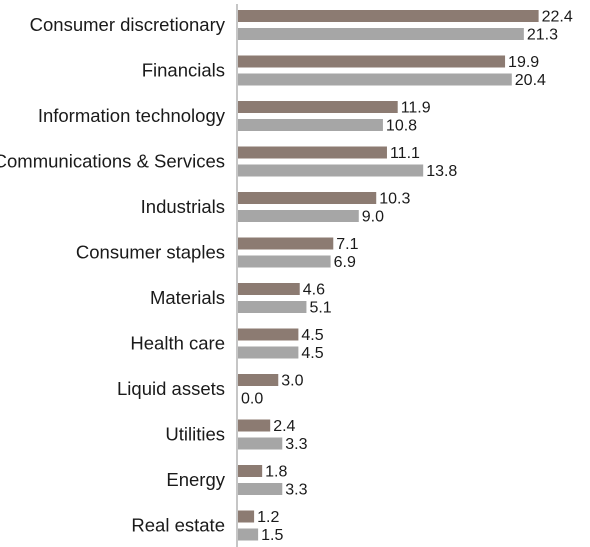 Image resolution: width=590 pixels, height=547 pixels. I want to click on category-label-real-estate: Real estate, so click(178, 525).